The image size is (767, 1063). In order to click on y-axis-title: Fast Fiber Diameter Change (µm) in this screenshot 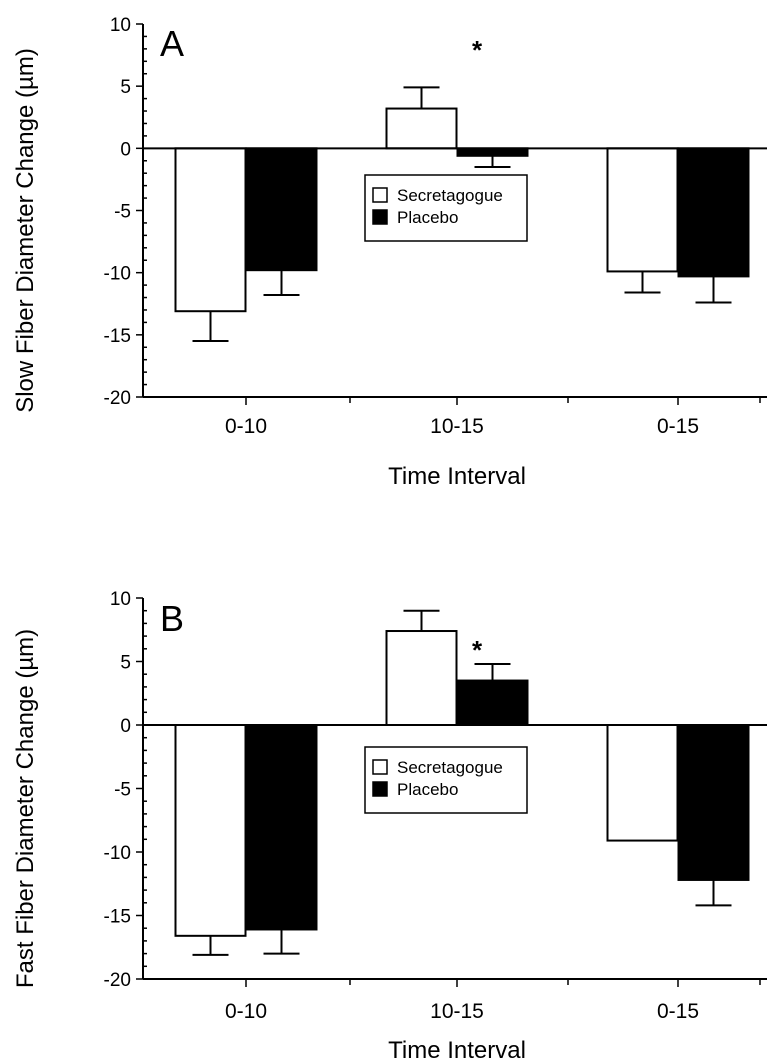, I will do `click(25, 808)`.